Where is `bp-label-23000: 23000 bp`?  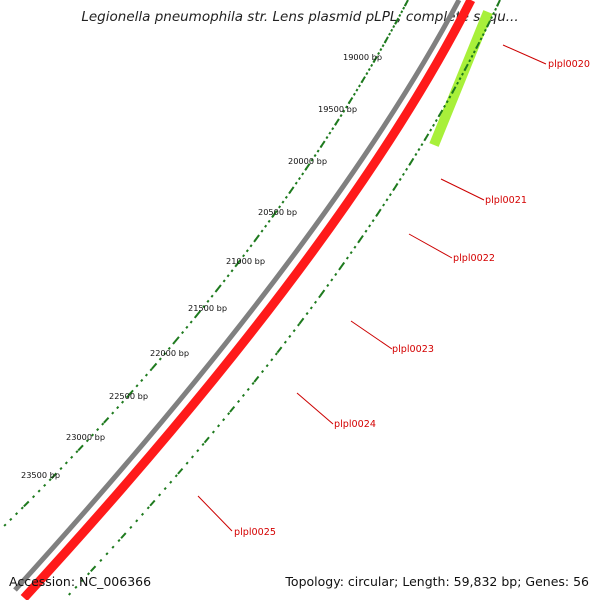
bp-label-23000: 23000 bp is located at coordinates (85, 437).